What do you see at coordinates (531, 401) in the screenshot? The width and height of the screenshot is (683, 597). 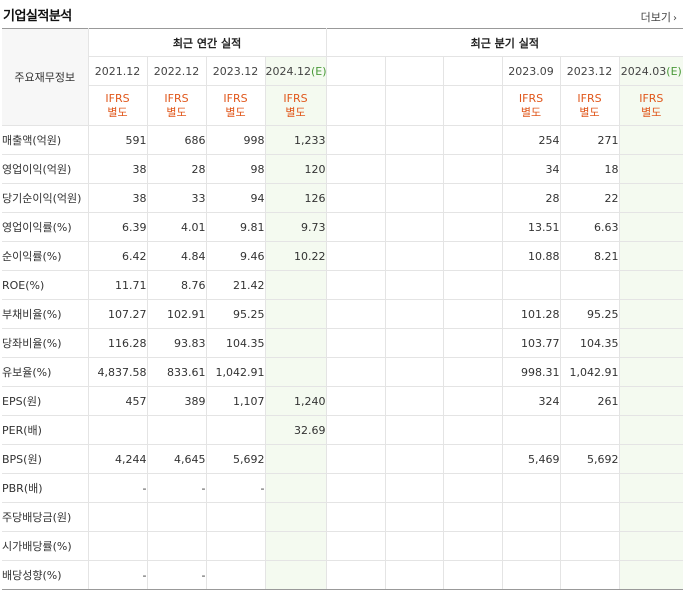 I see `value-cell: 324` at bounding box center [531, 401].